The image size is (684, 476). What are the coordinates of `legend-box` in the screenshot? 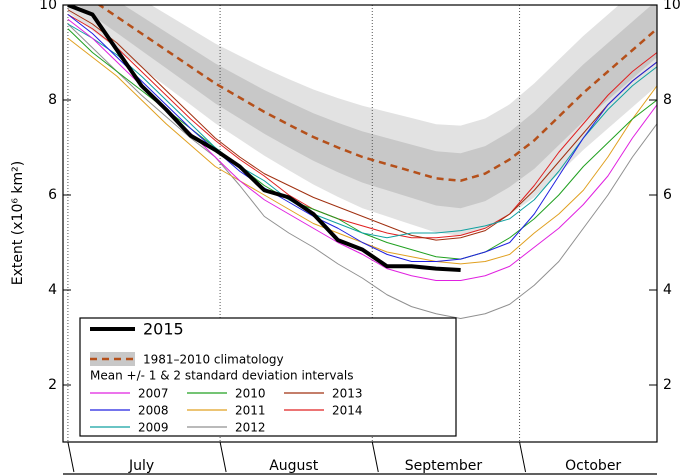 It's located at (268, 377).